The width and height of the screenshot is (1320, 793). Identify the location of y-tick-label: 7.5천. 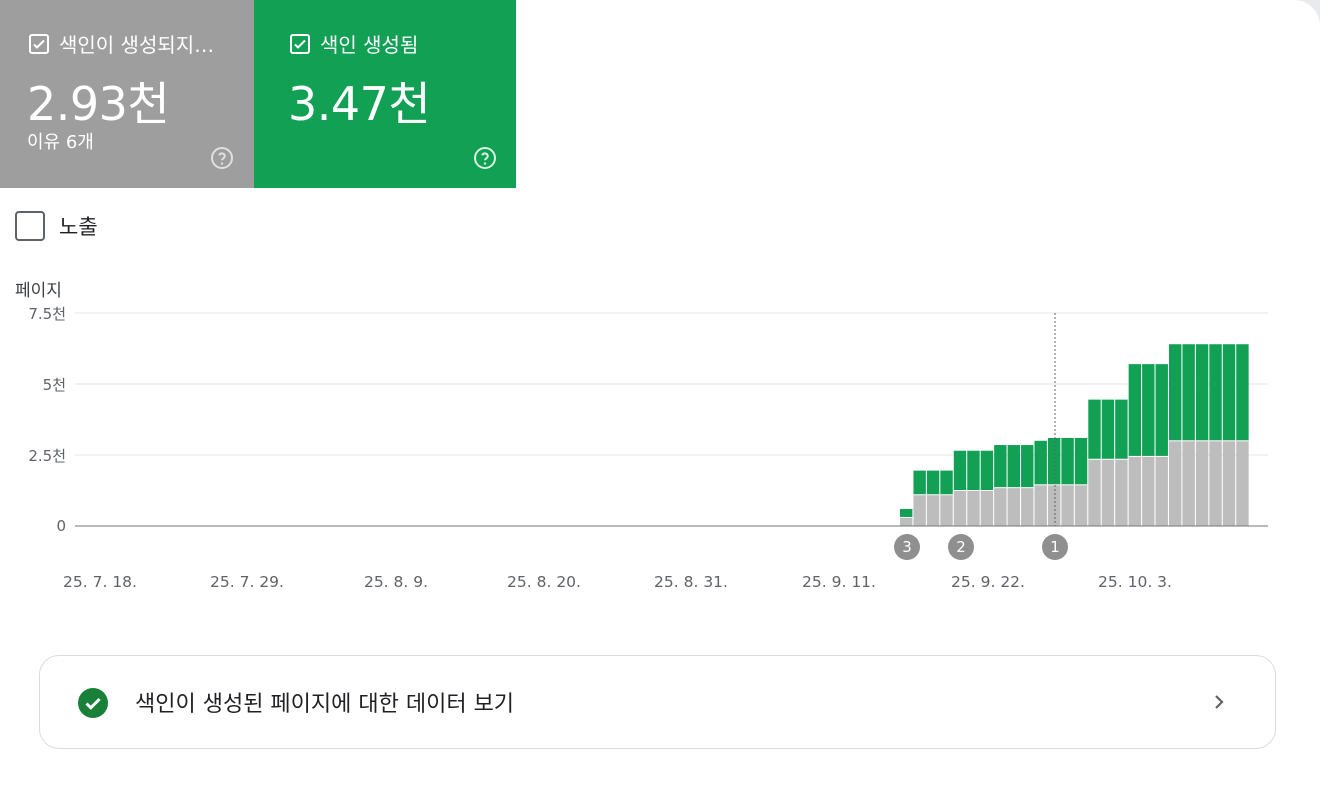
(47, 314).